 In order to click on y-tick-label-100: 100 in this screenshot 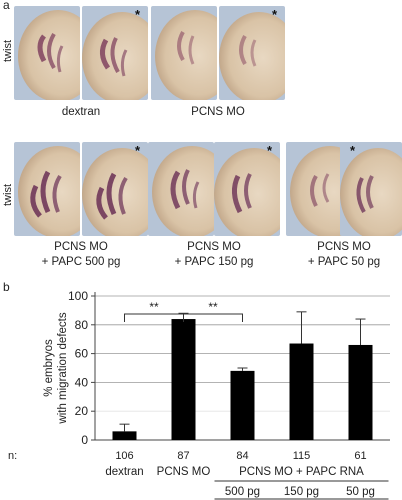, I will do `click(78, 296)`.